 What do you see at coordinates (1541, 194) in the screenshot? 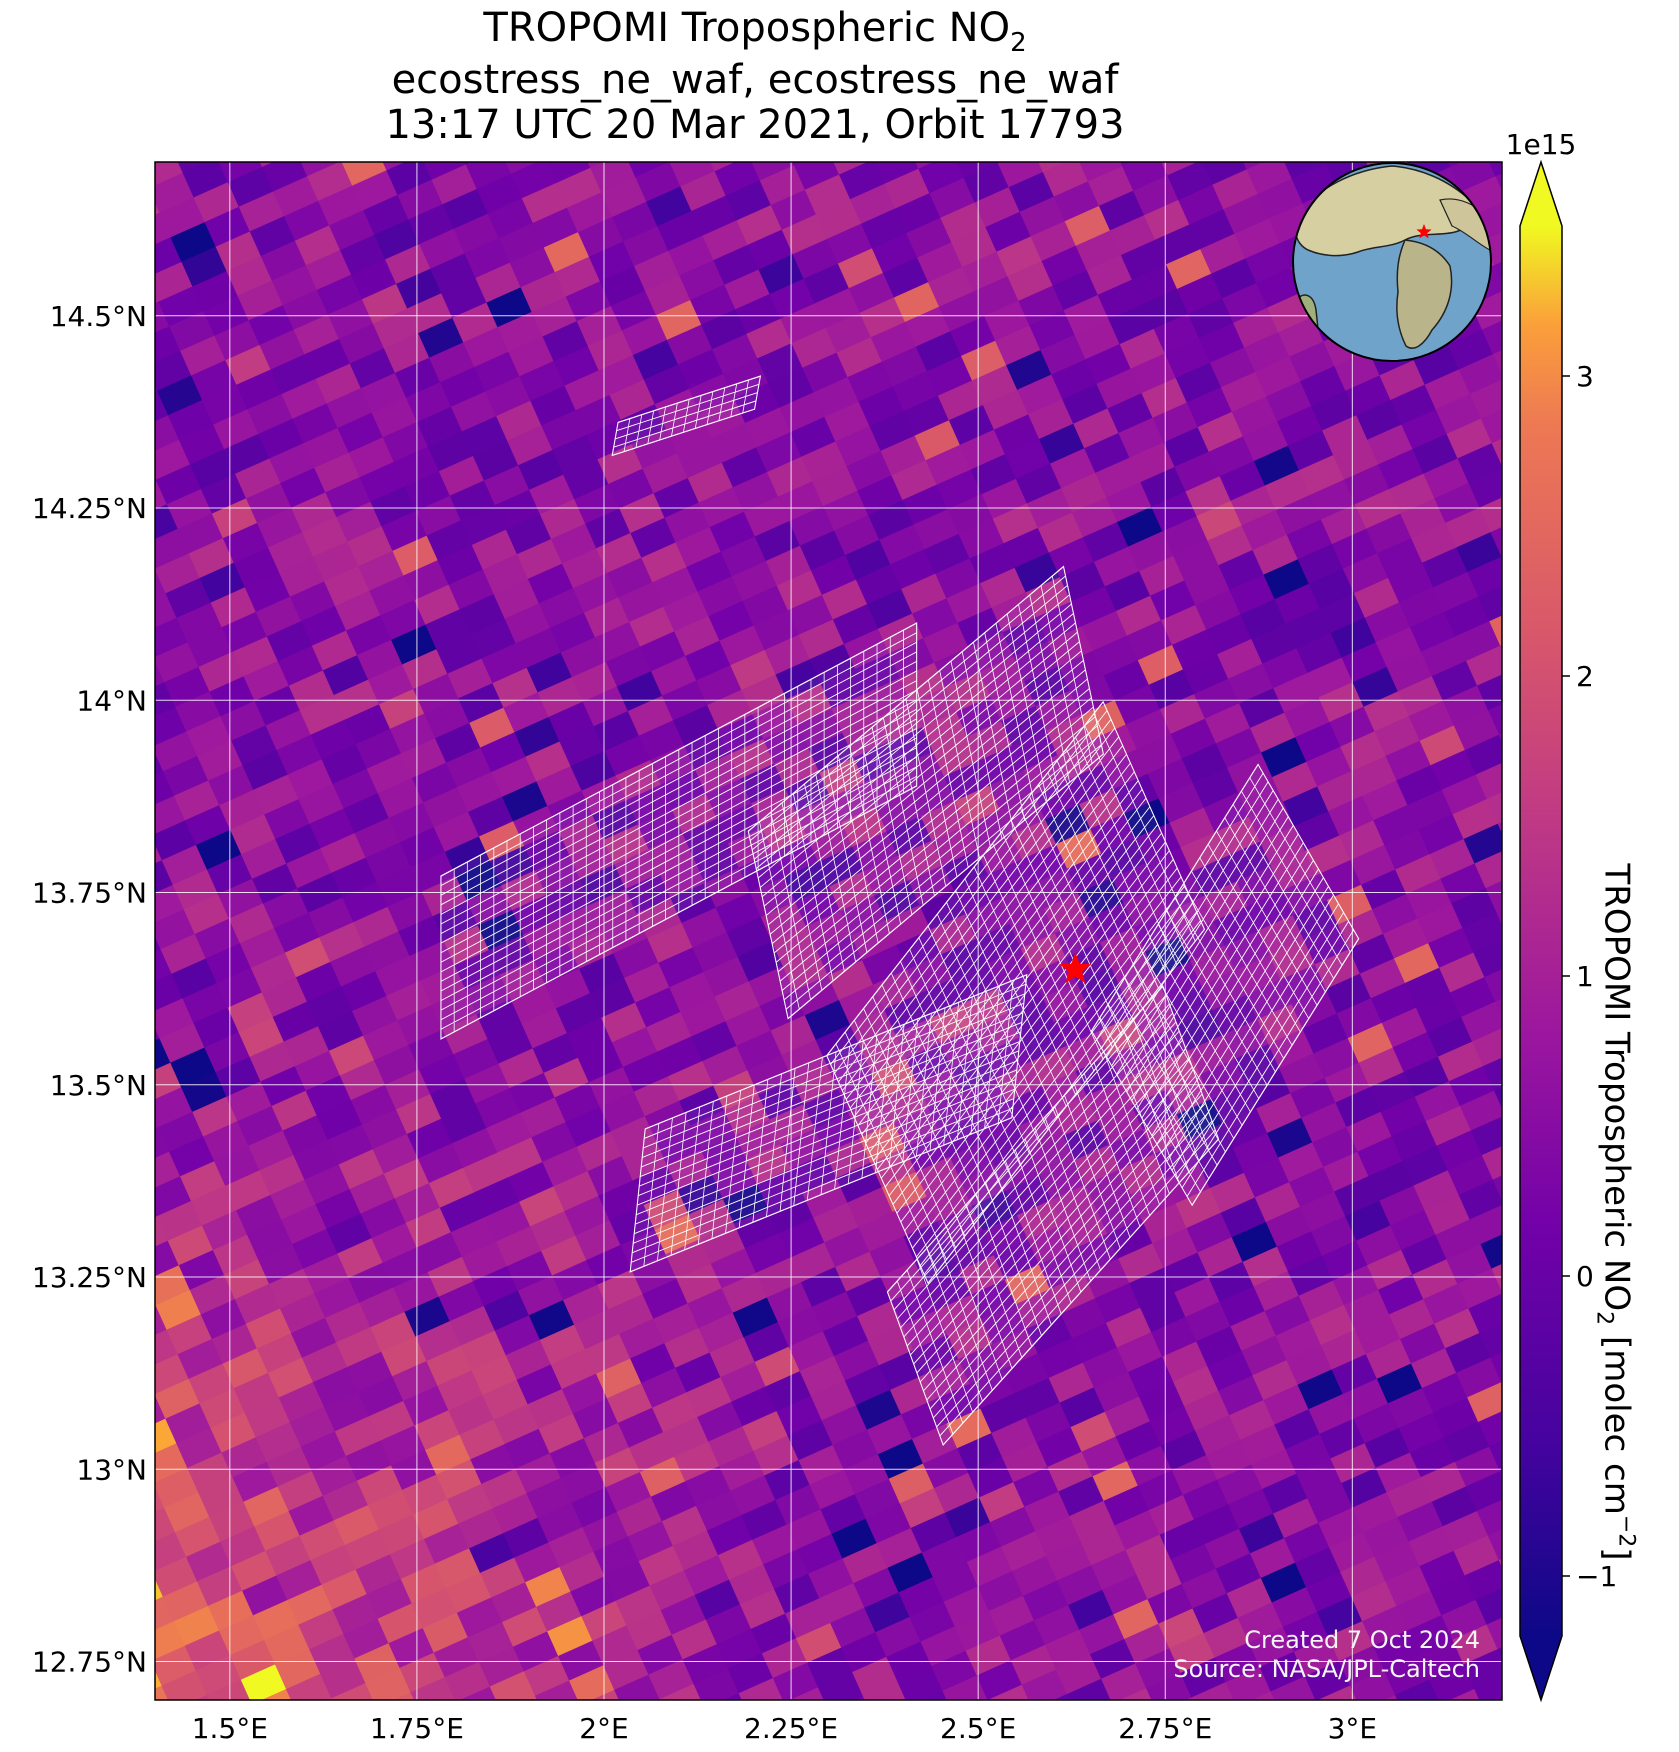
I see `colorbar-max-extend` at bounding box center [1541, 194].